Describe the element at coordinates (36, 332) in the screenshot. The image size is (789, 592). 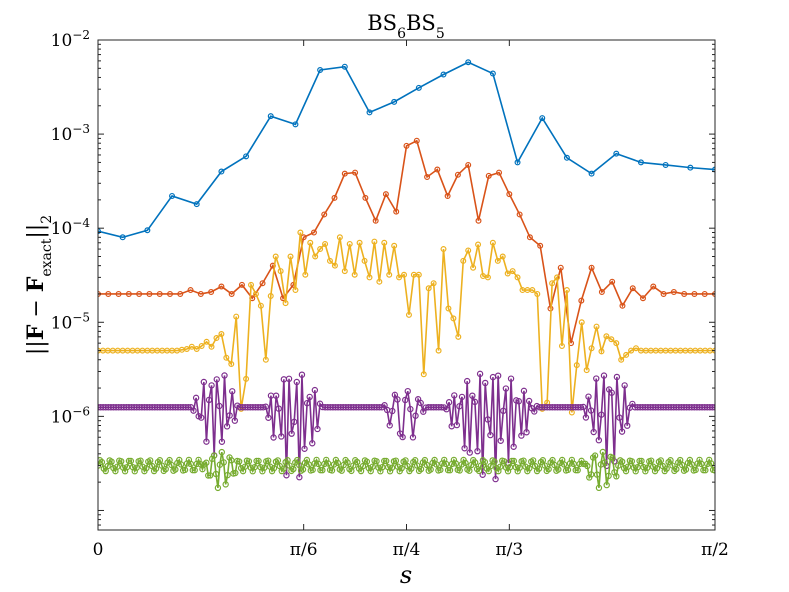
I see `ylabel-bold: F` at that location.